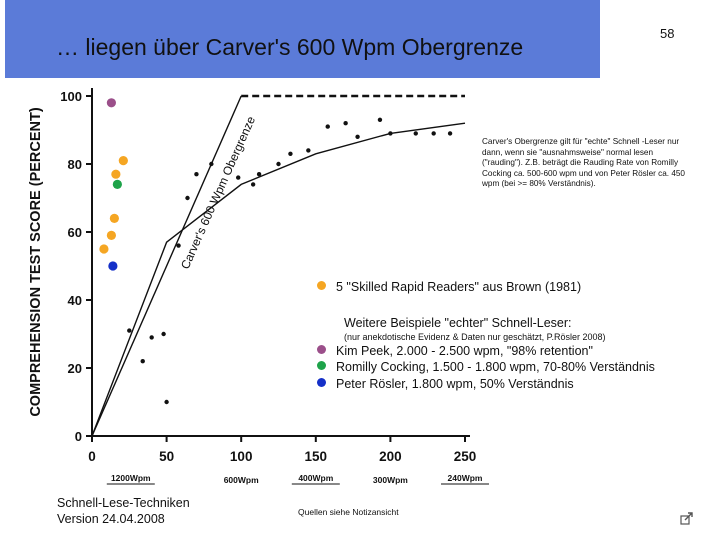 The width and height of the screenshot is (720, 540). Describe the element at coordinates (71, 96) in the screenshot. I see `y-tick-label: 100` at that location.